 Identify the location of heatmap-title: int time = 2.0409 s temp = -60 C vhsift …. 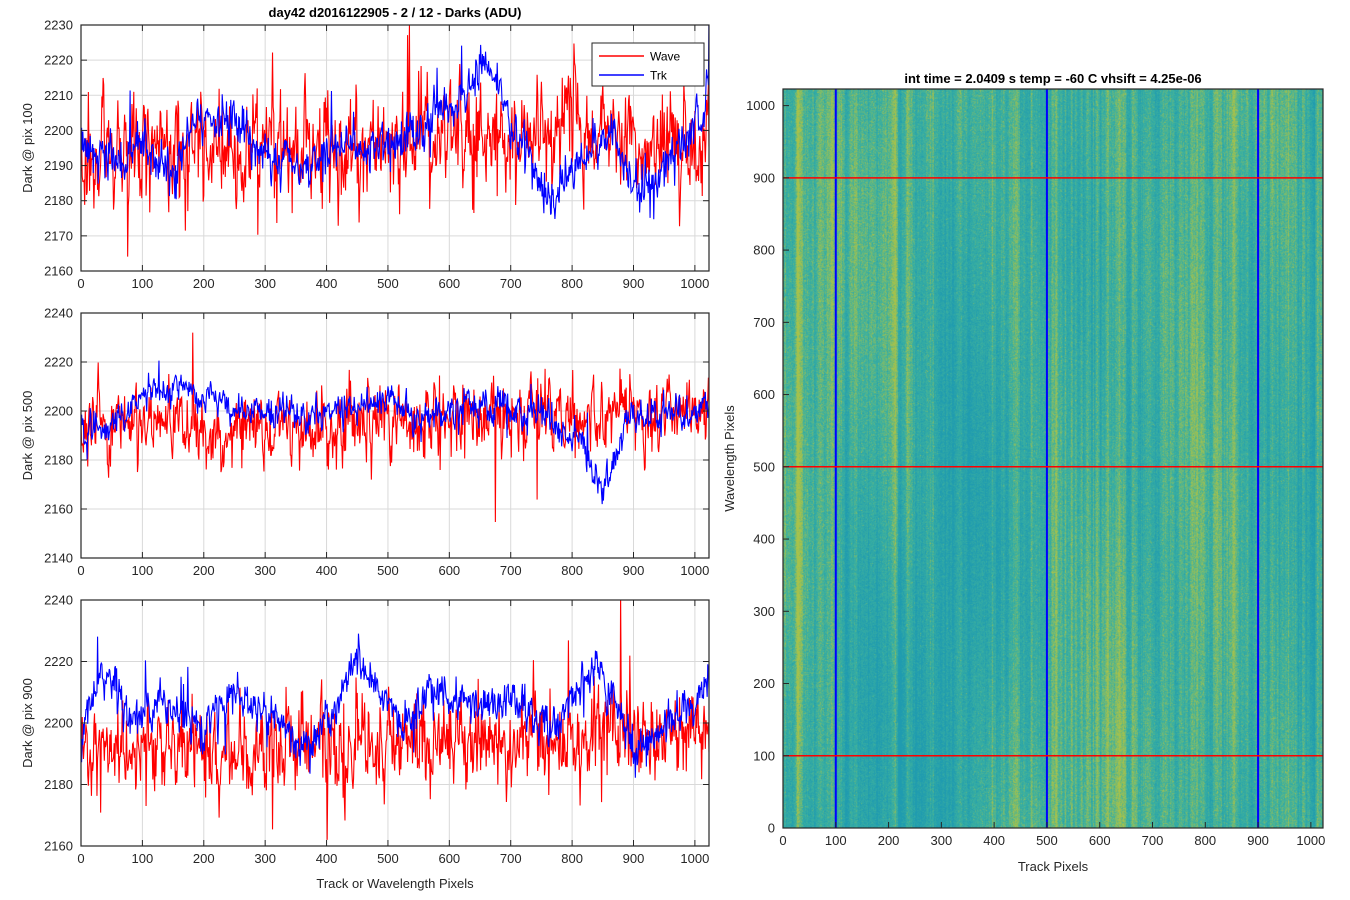
(1052, 78).